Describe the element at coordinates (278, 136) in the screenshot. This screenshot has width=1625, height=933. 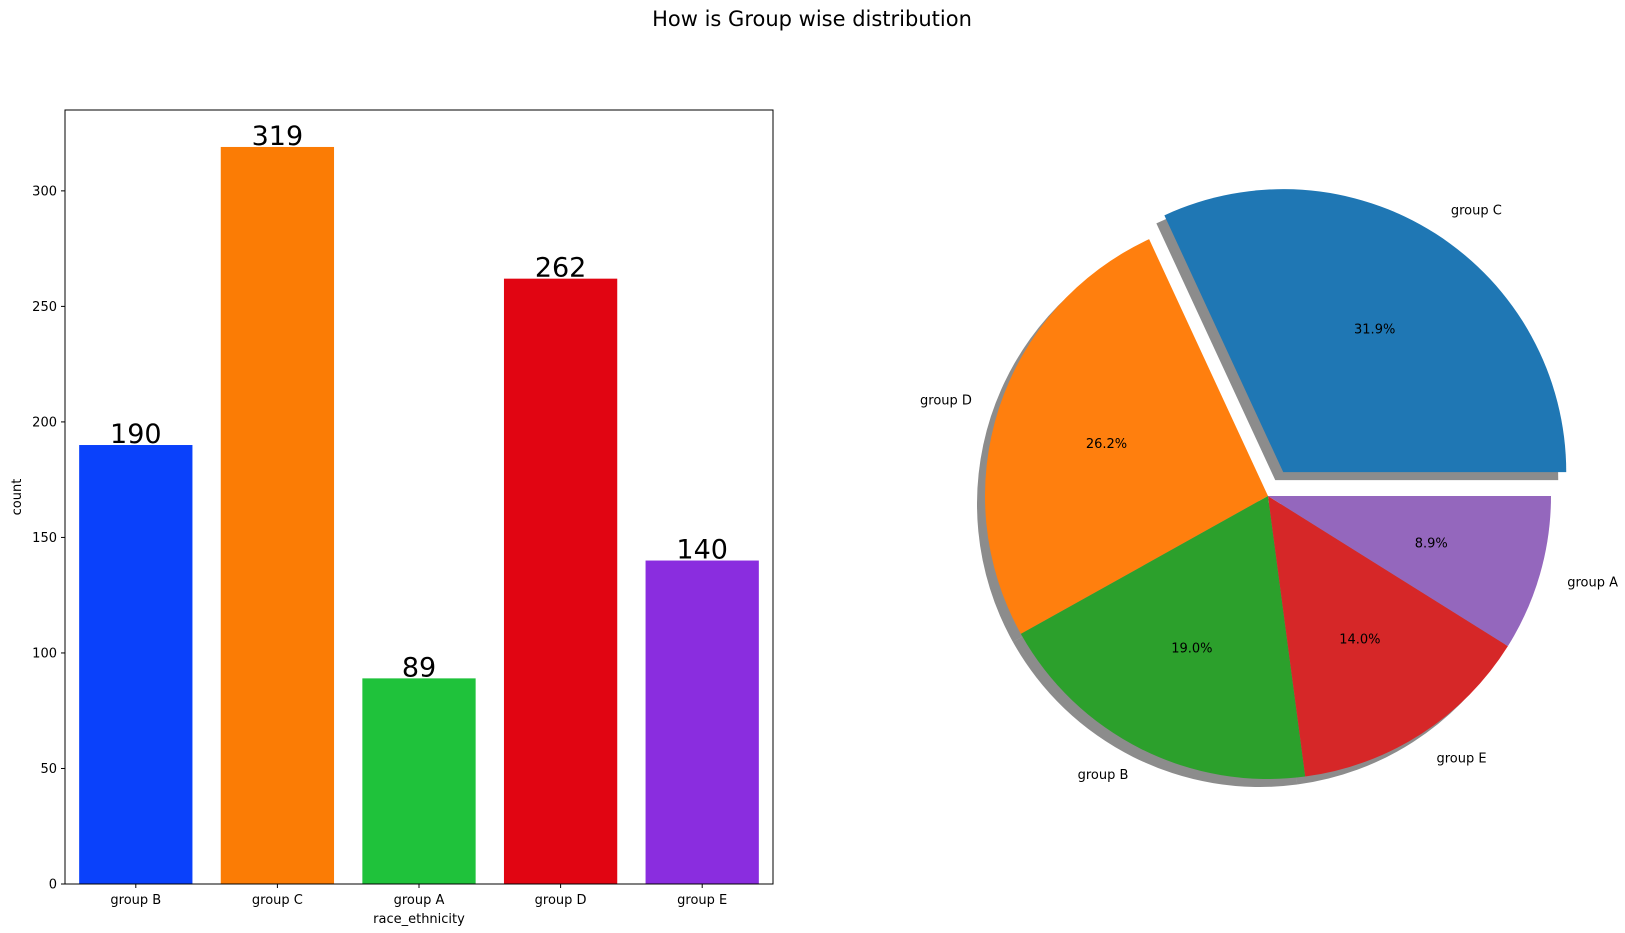
I see `bar-data-label: 319` at that location.